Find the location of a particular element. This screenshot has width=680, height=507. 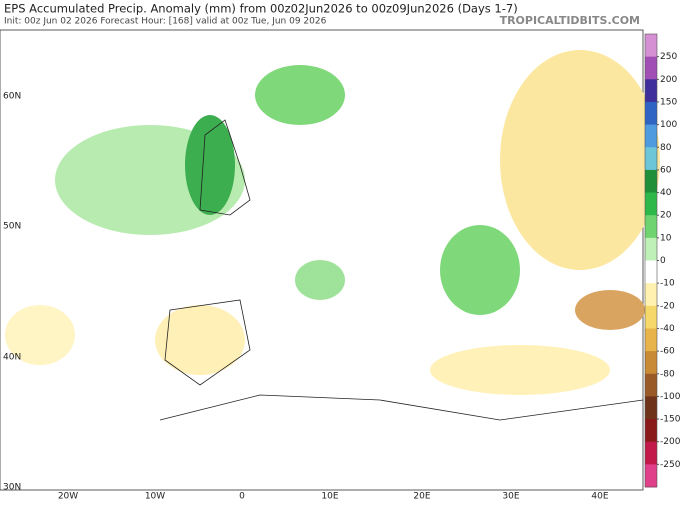

colorbar-label: -250 is located at coordinates (670, 465).